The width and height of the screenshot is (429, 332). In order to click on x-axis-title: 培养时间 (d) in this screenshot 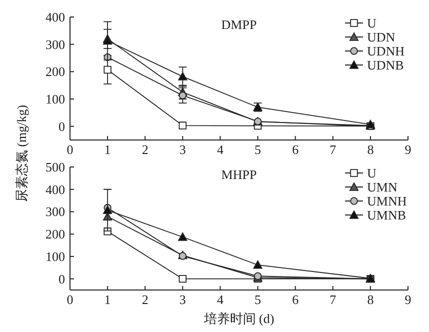, I will do `click(238, 318)`.